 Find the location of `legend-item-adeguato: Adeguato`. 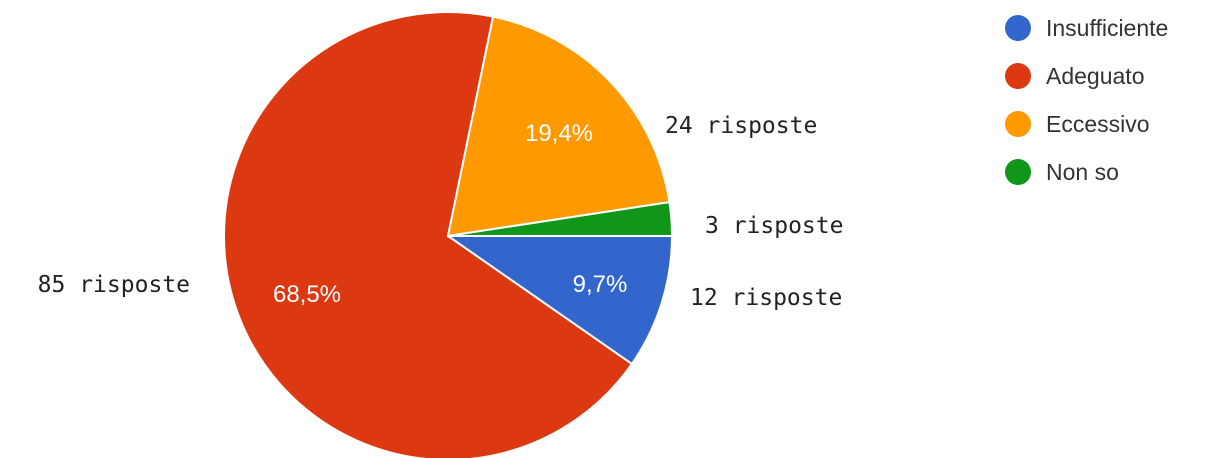

legend-item-adeguato: Adeguato is located at coordinates (1074, 76).